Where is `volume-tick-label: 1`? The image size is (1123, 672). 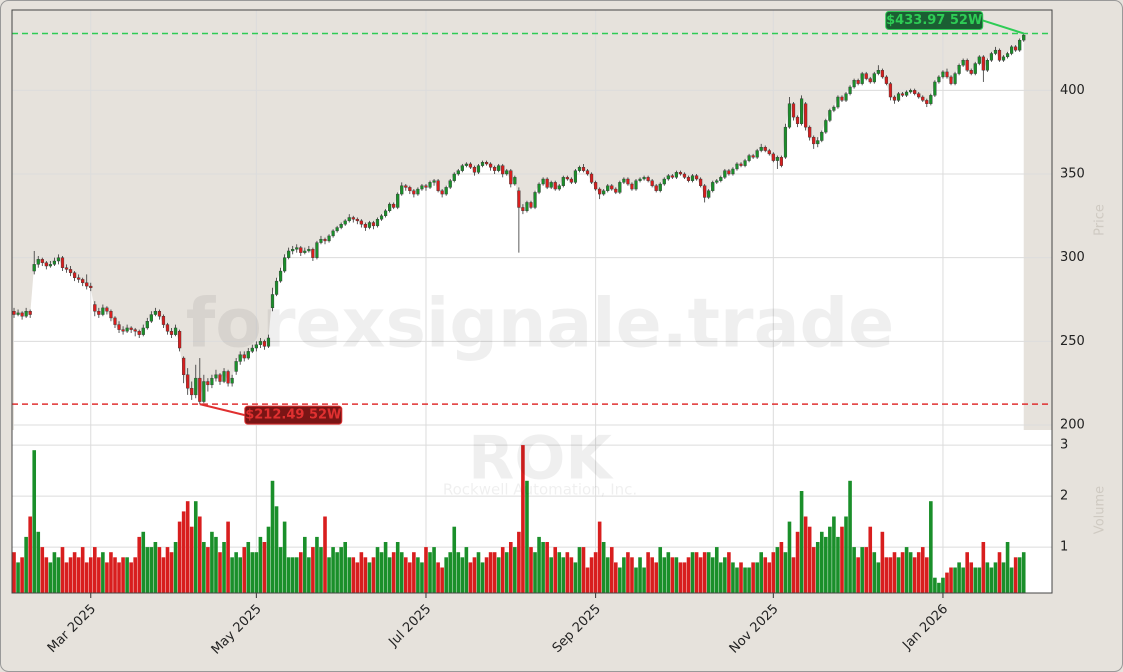
volume-tick-label: 1 is located at coordinates (1064, 547).